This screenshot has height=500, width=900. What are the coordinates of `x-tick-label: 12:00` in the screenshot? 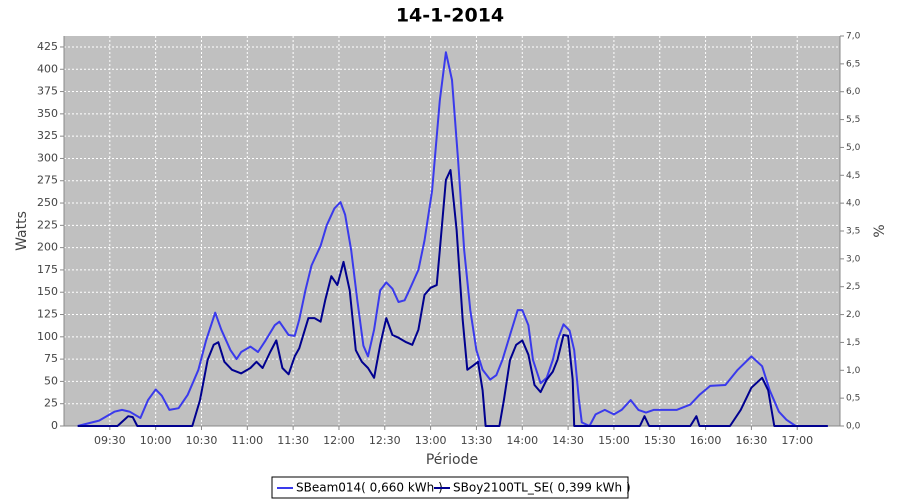 It's located at (339, 440).